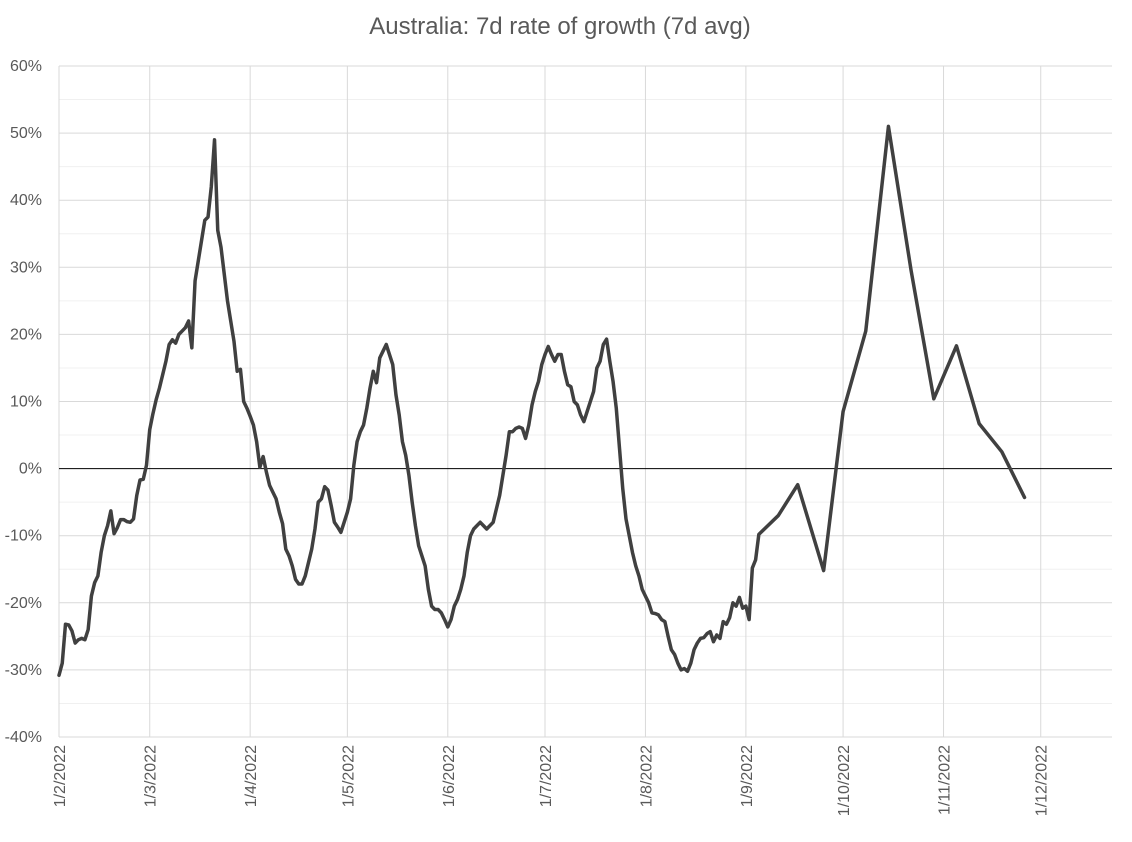 The height and width of the screenshot is (842, 1132). What do you see at coordinates (747, 776) in the screenshot?
I see `x-tick-label: 1/9/2022` at bounding box center [747, 776].